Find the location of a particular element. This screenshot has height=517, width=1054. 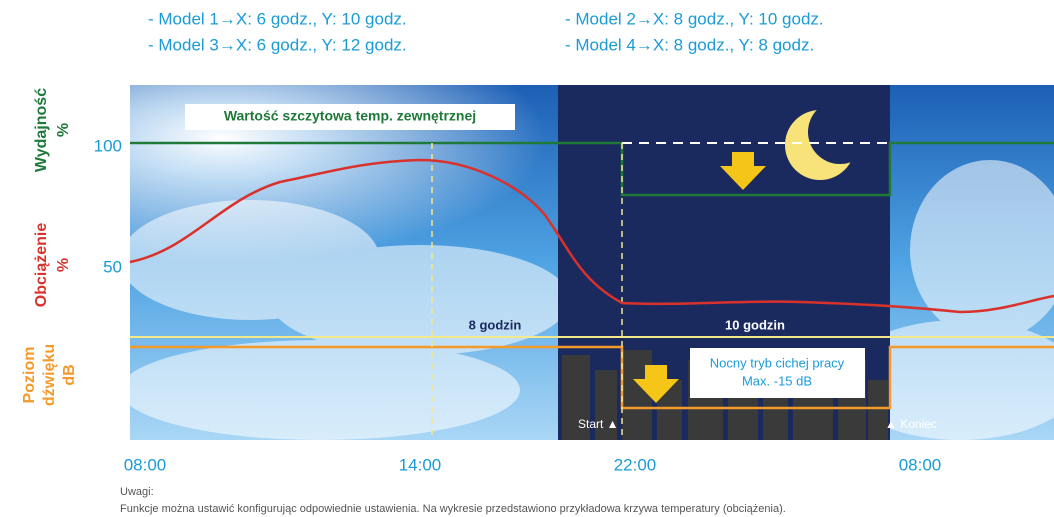

legend-item: - Model 4→X: 8 godz., Y: 8 godz. is located at coordinates (689, 44).